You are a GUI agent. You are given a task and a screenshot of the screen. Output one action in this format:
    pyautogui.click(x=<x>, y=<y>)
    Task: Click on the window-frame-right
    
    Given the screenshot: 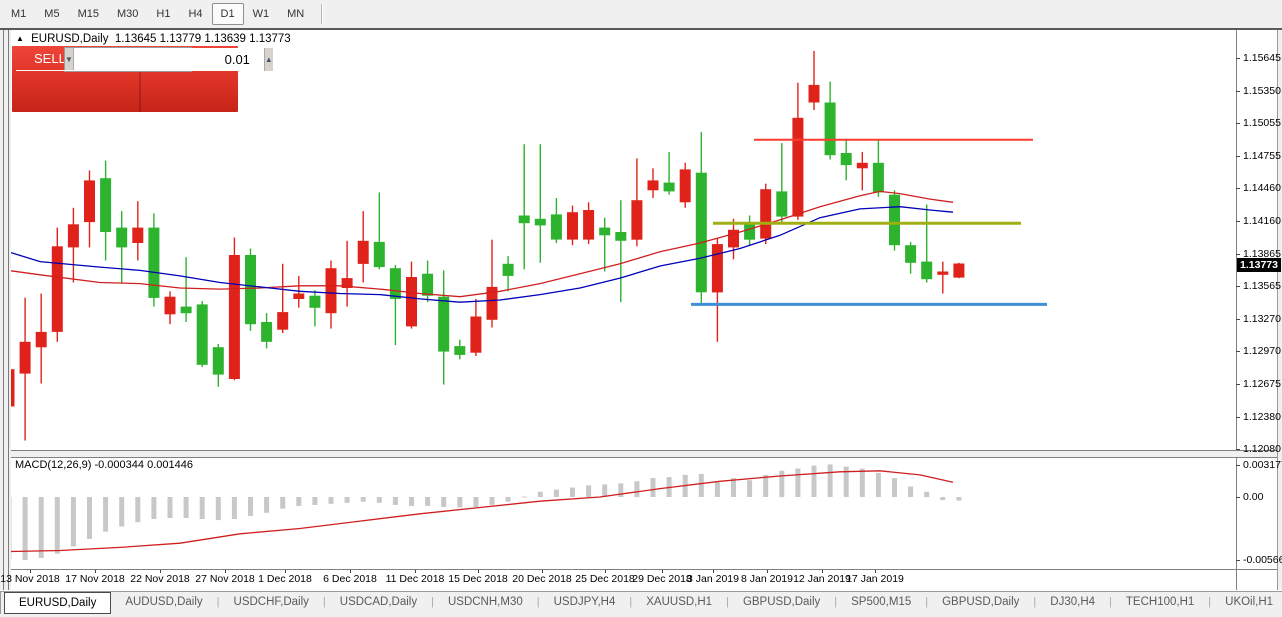 What is the action you would take?
    pyautogui.click(x=1279, y=310)
    